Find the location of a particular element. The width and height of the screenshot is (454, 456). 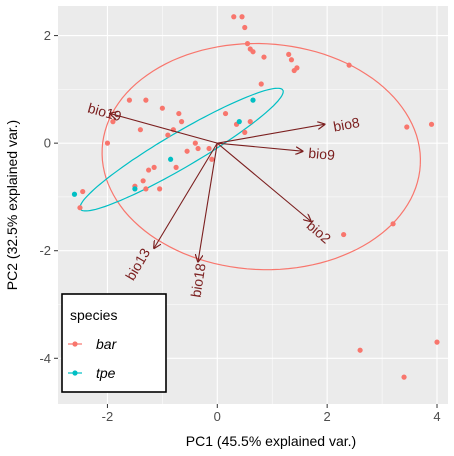

x-tick-label: 2 is located at coordinates (327, 416).